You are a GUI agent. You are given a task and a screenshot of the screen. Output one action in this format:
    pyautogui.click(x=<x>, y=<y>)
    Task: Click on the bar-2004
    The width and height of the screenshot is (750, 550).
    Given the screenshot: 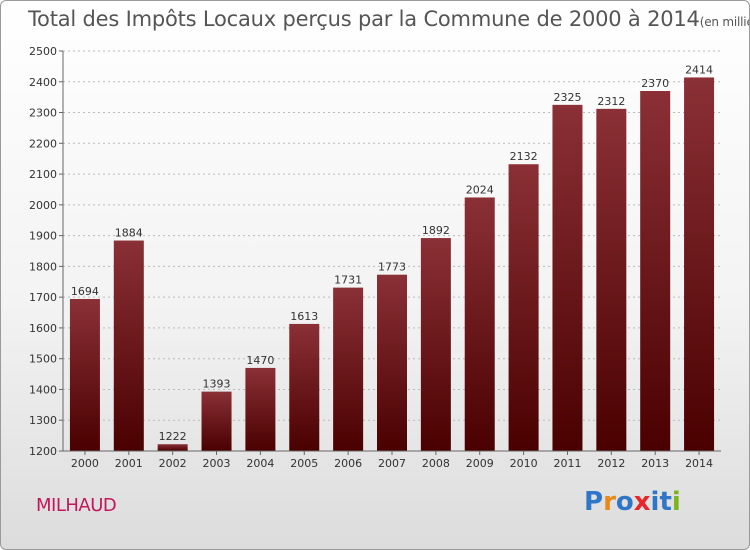 What is the action you would take?
    pyautogui.click(x=260, y=409)
    